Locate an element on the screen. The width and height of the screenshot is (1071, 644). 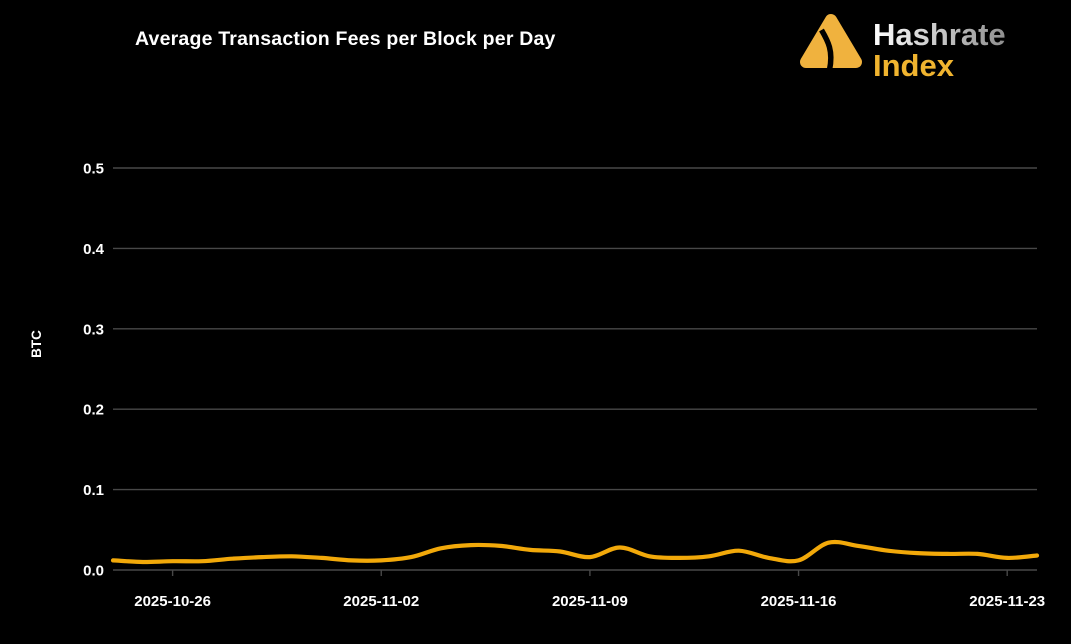
fees-series-line is located at coordinates (575, 552).